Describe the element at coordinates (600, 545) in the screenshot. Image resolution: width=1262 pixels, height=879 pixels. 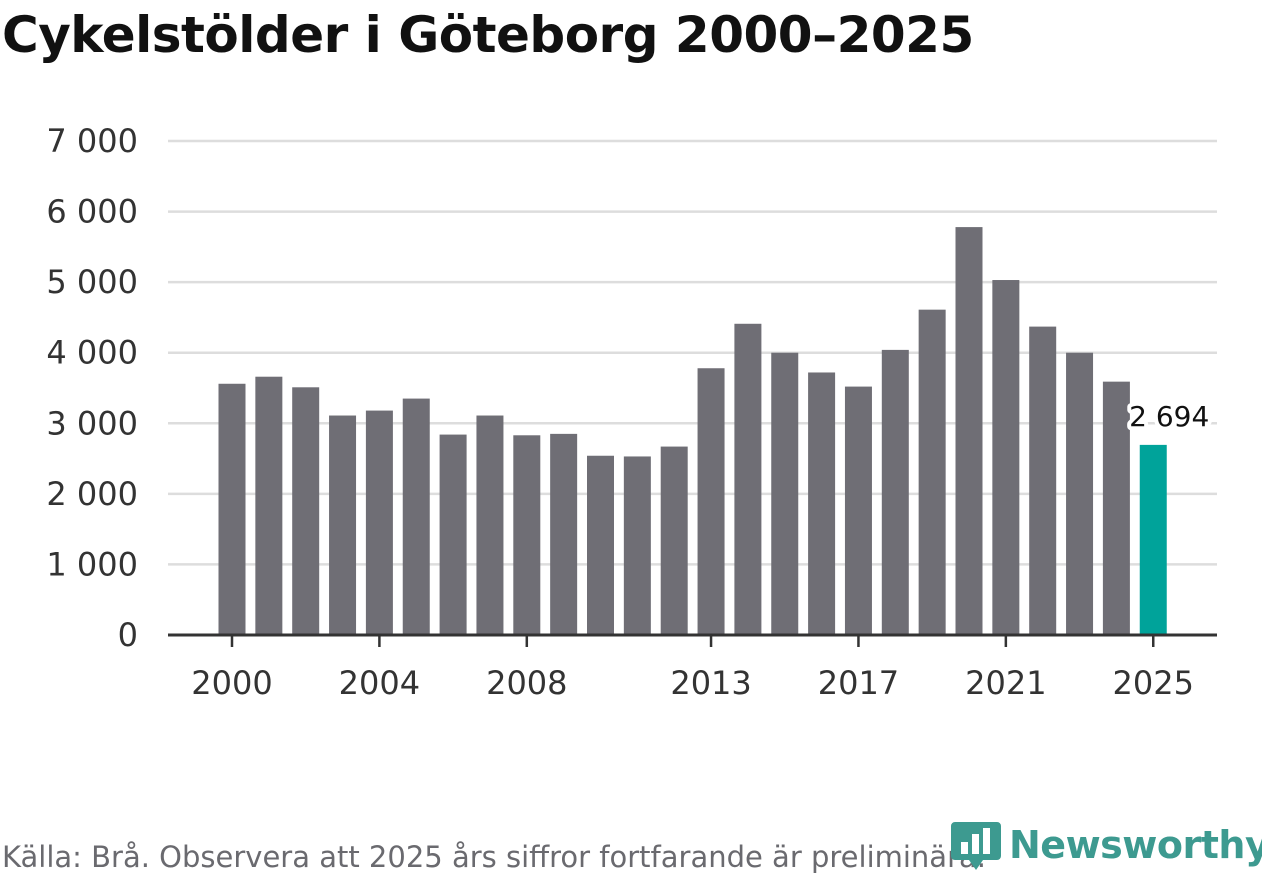
I see `bar-2010` at that location.